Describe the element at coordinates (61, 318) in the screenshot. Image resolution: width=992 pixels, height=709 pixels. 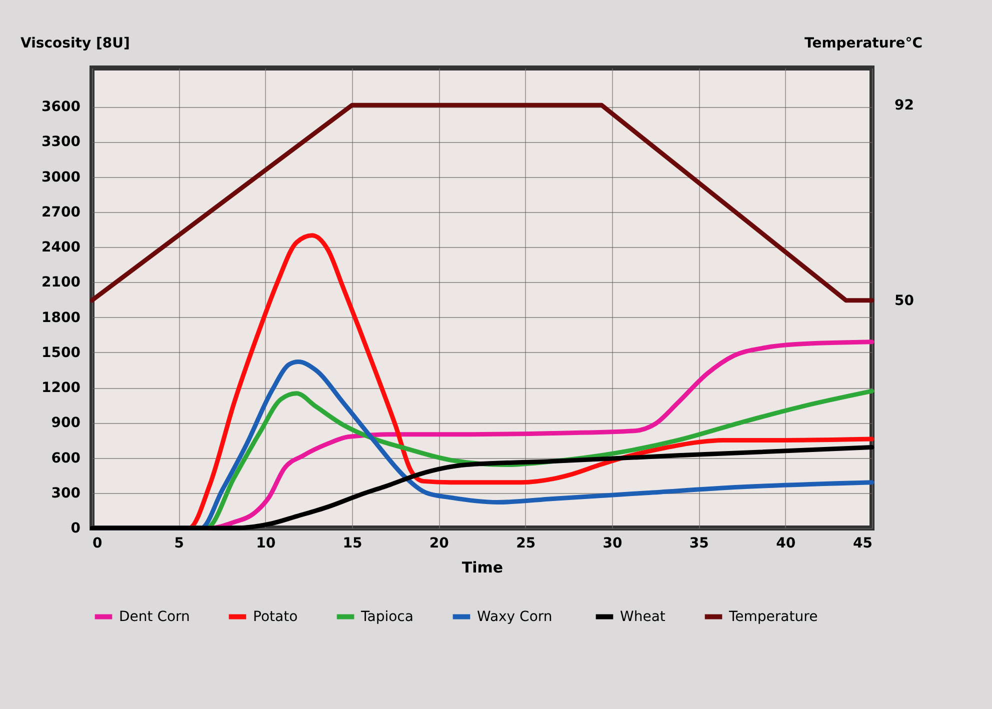
I see `y-tick-label: 1800` at that location.